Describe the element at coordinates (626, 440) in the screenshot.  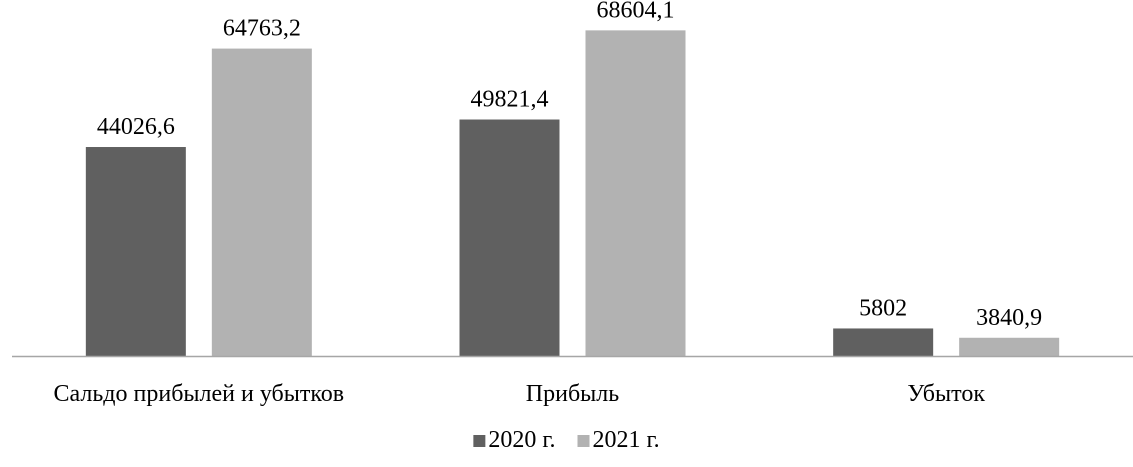
I see `legend-label-2021-г: 2021 г.` at that location.